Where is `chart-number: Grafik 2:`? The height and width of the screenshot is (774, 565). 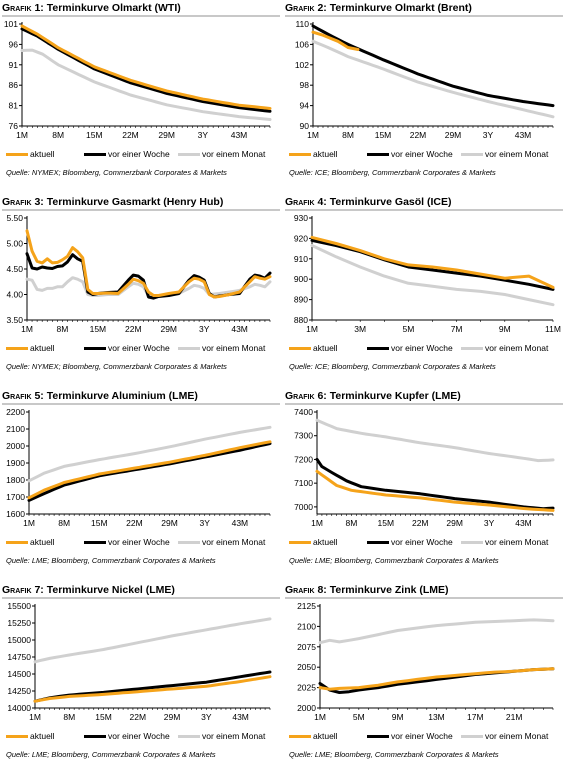
chart-number: Grafik 2: is located at coordinates (307, 8).